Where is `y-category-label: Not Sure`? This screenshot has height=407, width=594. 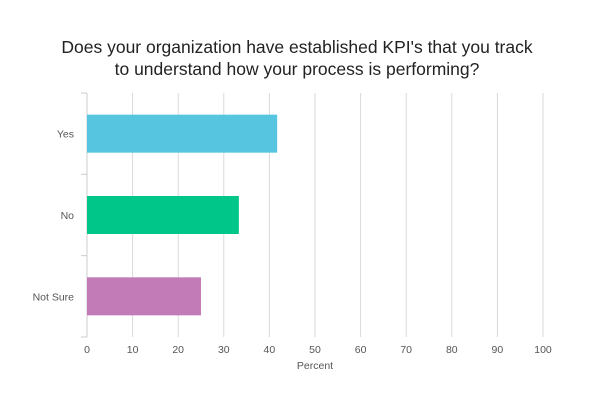 y-category-label: Not Sure is located at coordinates (54, 297).